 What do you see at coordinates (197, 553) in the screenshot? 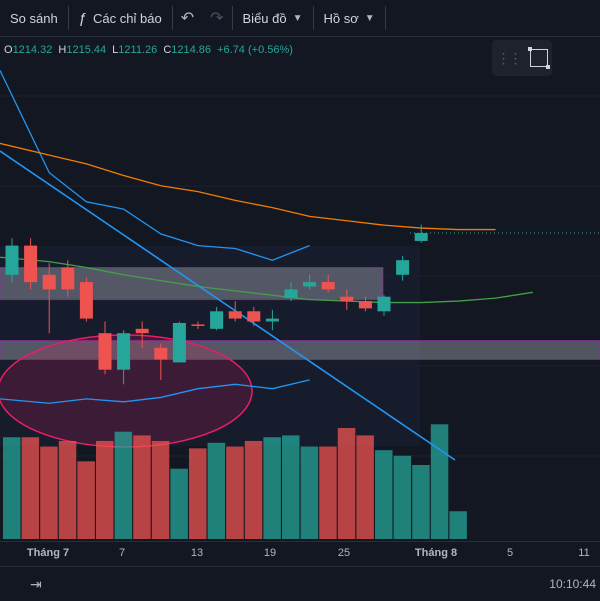
I see `x-axis-label: 13` at bounding box center [197, 553].